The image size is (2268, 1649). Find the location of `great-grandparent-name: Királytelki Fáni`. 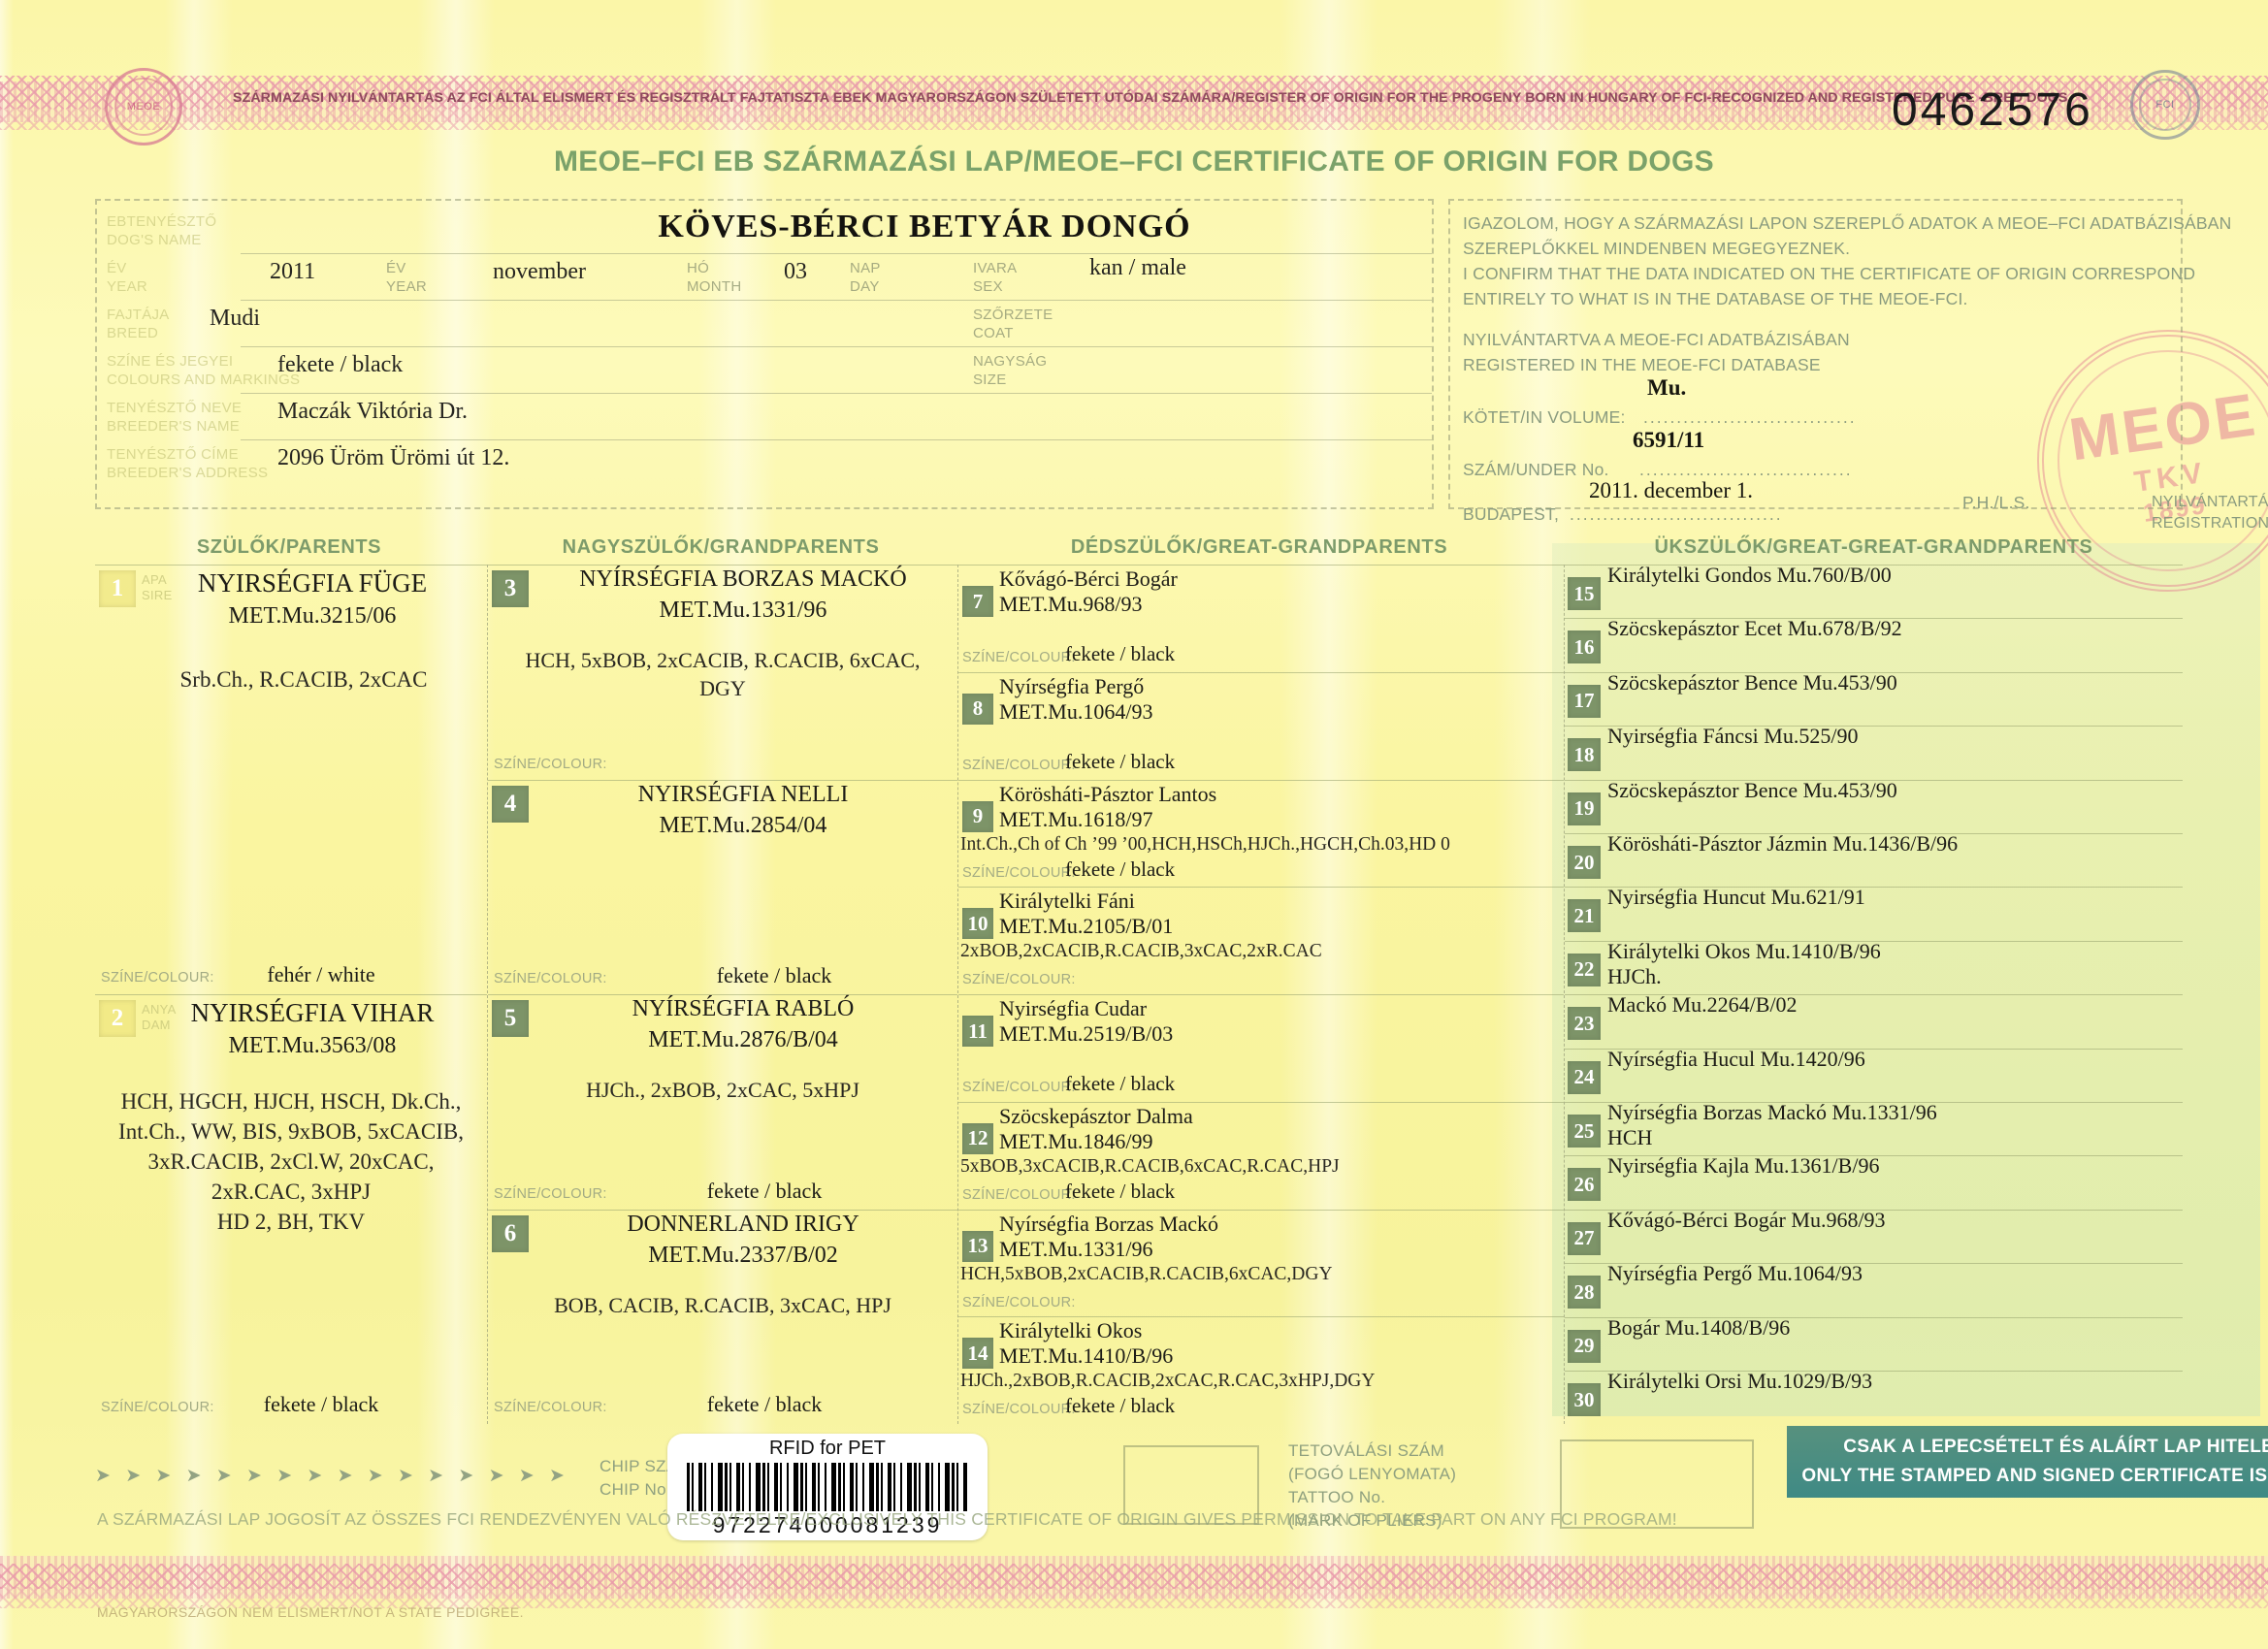

great-grandparent-name: Királytelki Fáni is located at coordinates (1067, 901).